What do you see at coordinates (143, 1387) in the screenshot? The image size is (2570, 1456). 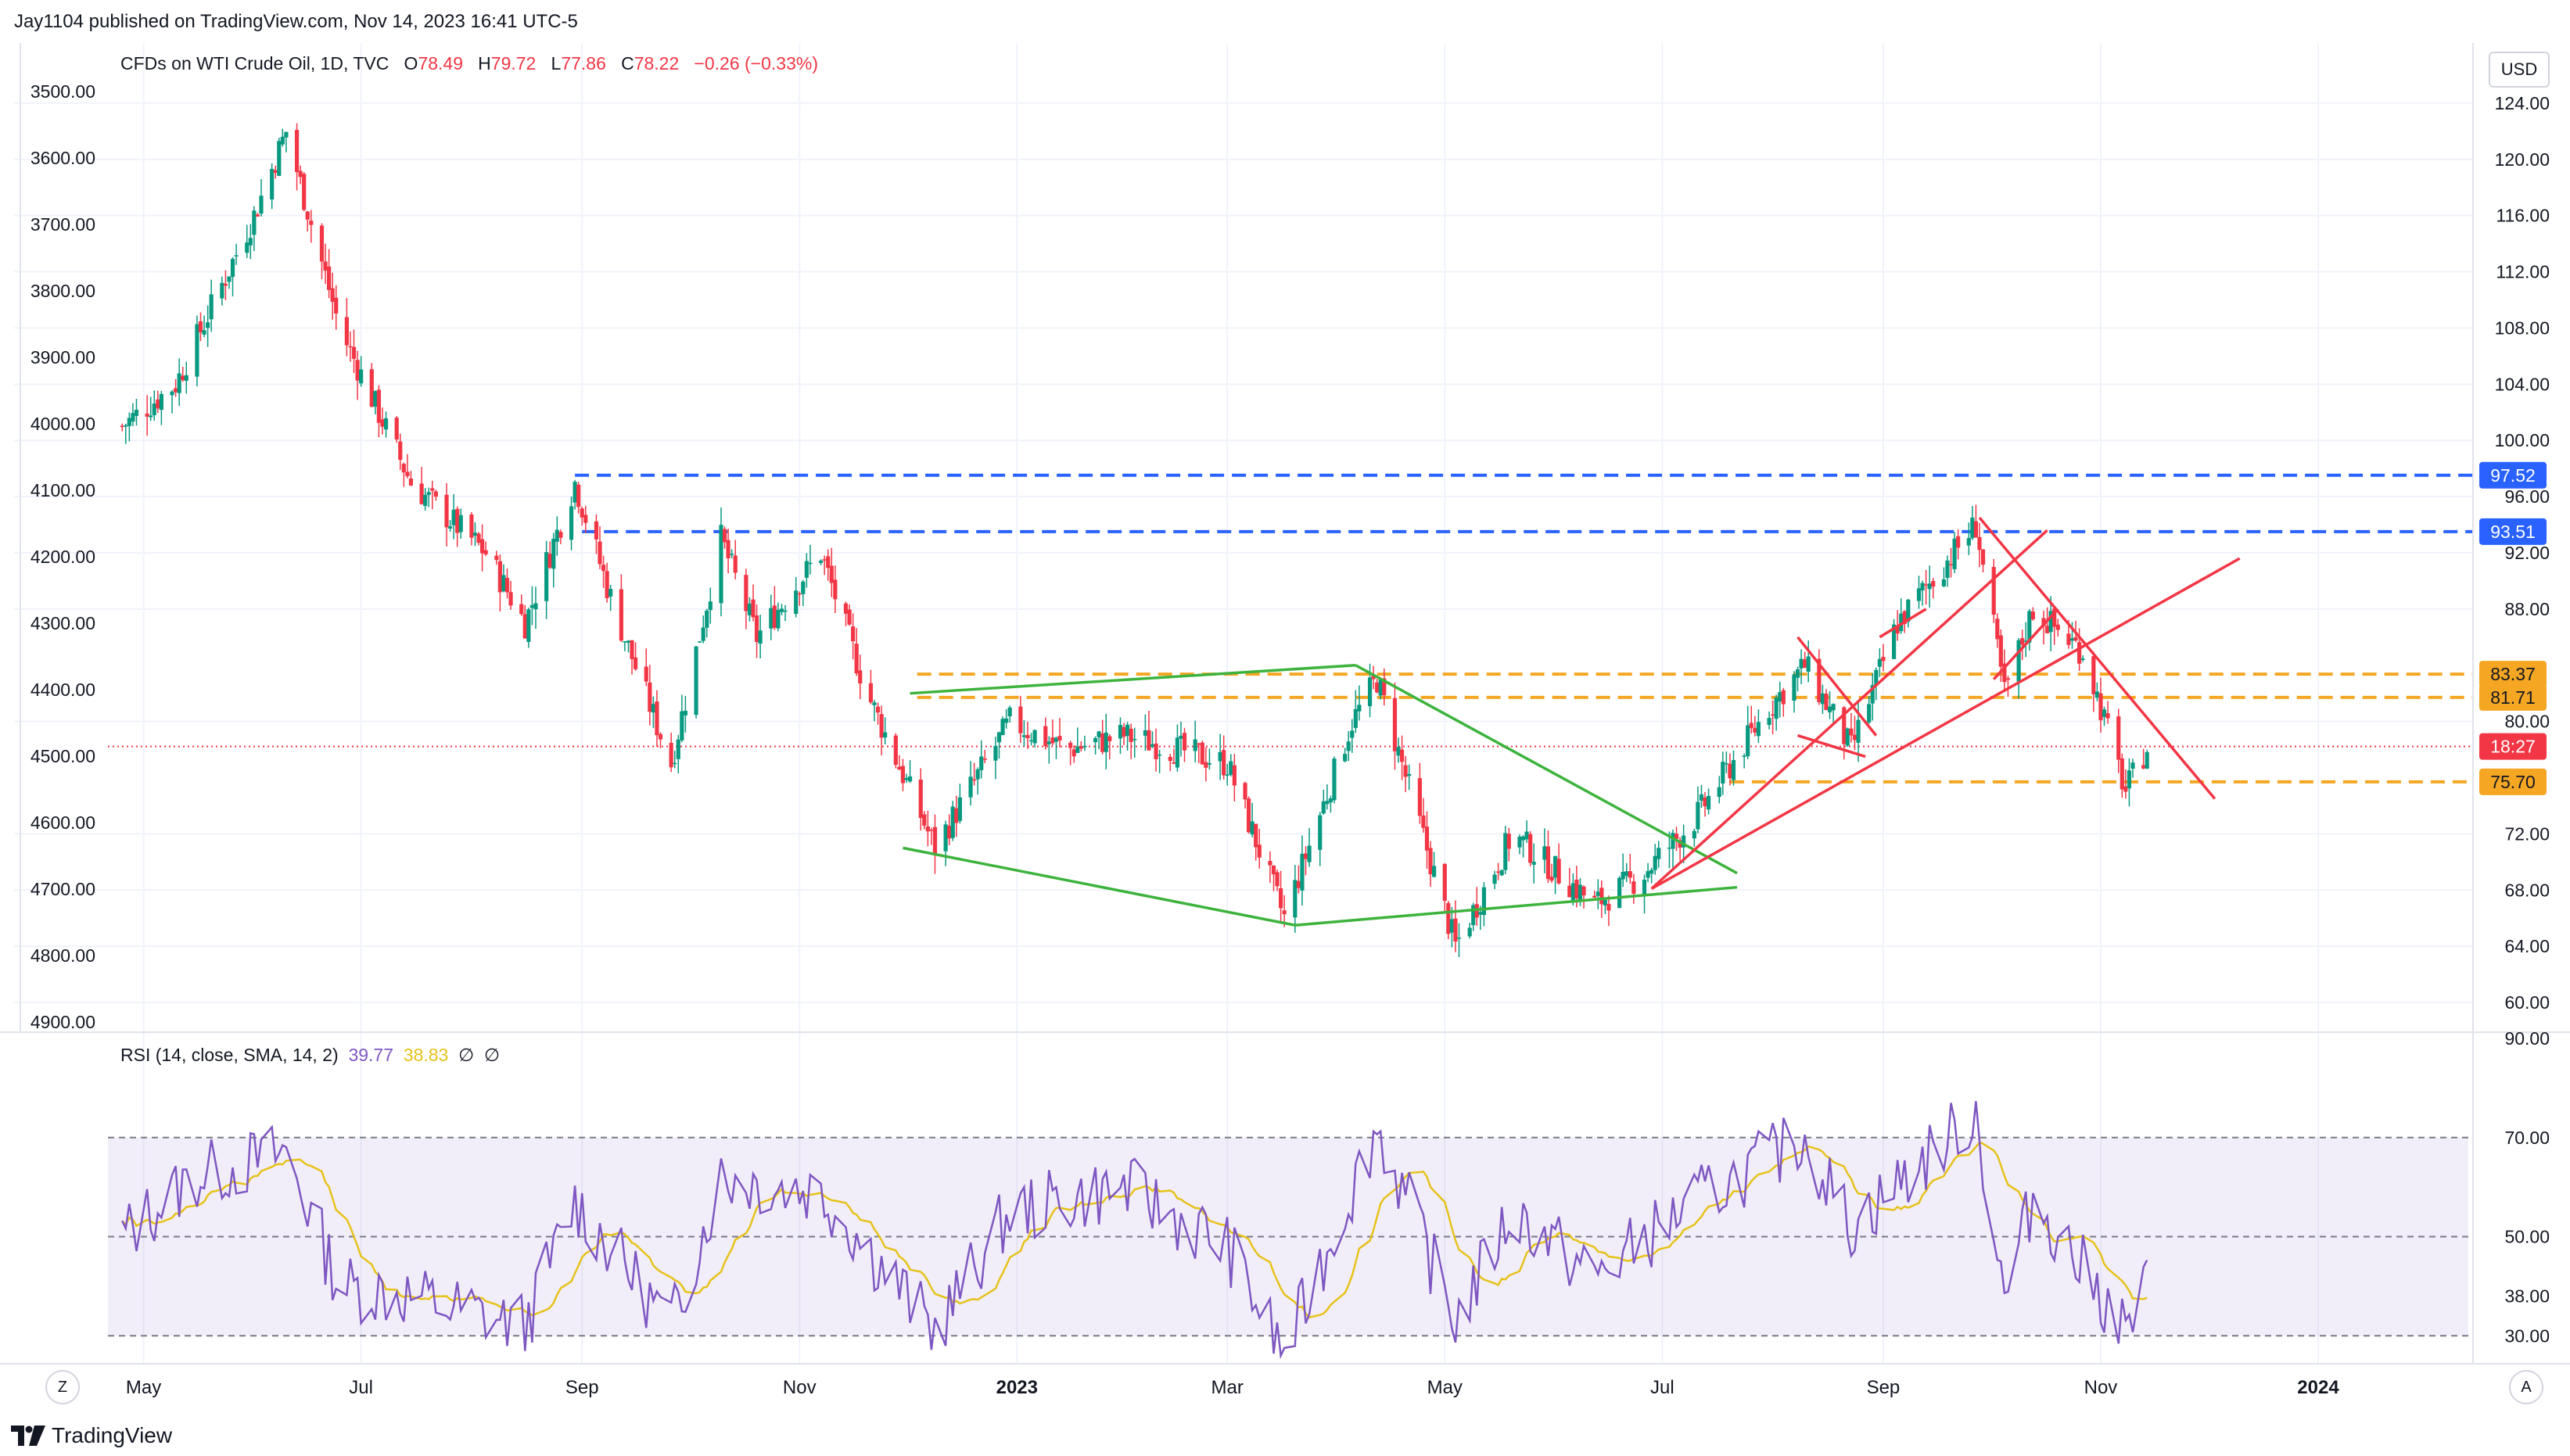 I see `x-tick-label: May` at bounding box center [143, 1387].